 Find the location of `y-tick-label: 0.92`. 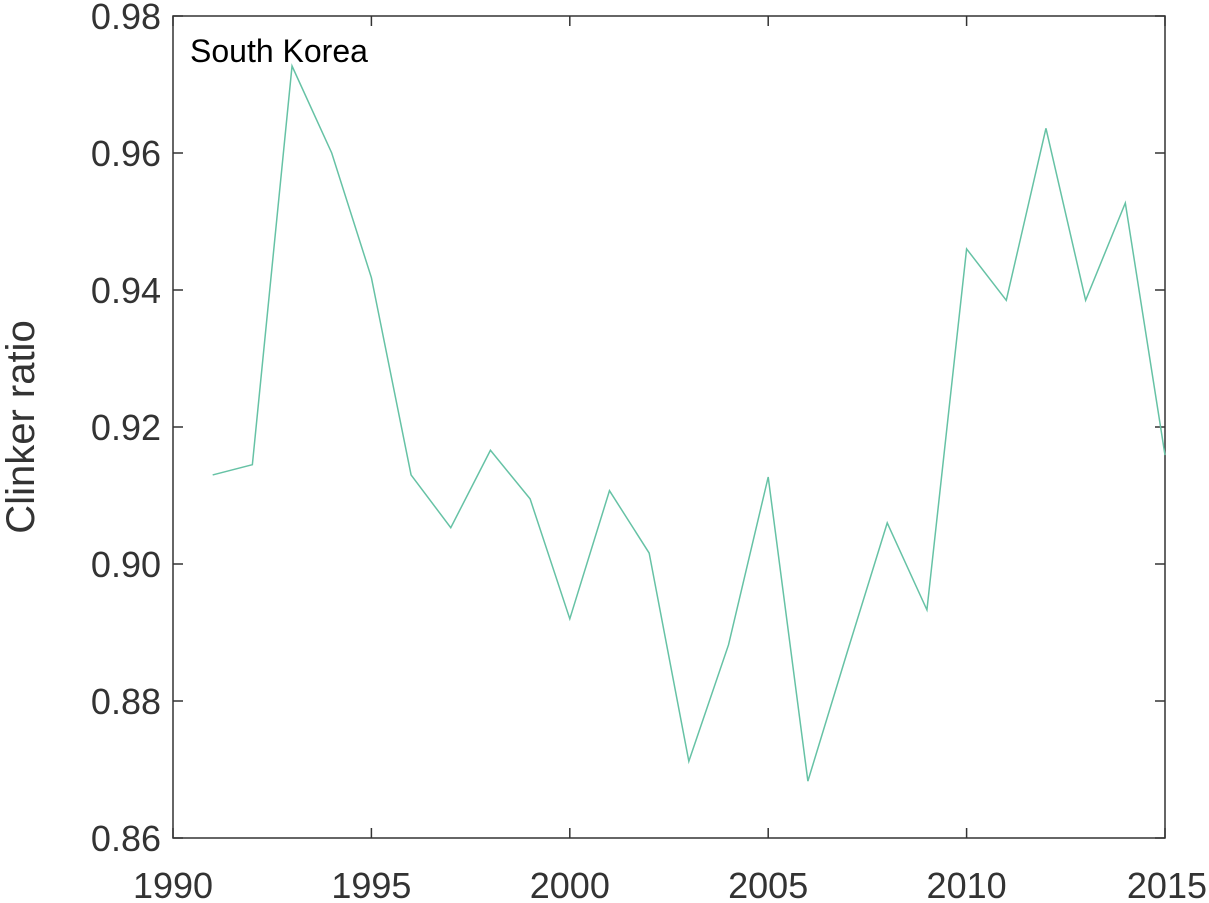

y-tick-label: 0.92 is located at coordinates (126, 427).